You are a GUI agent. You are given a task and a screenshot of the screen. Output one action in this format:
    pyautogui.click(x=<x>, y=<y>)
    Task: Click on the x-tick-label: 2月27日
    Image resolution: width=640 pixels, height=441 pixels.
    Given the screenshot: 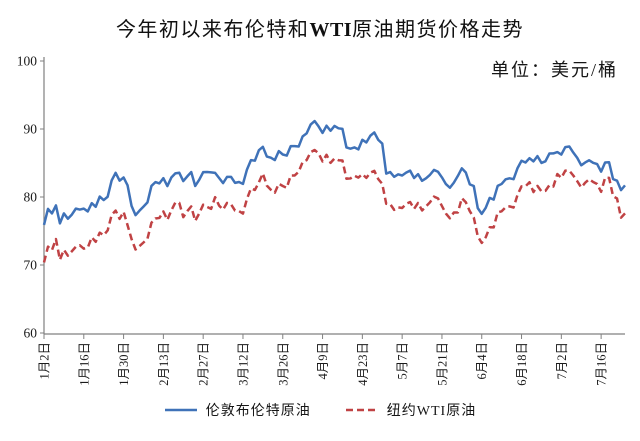 What is the action you would take?
    pyautogui.click(x=204, y=364)
    